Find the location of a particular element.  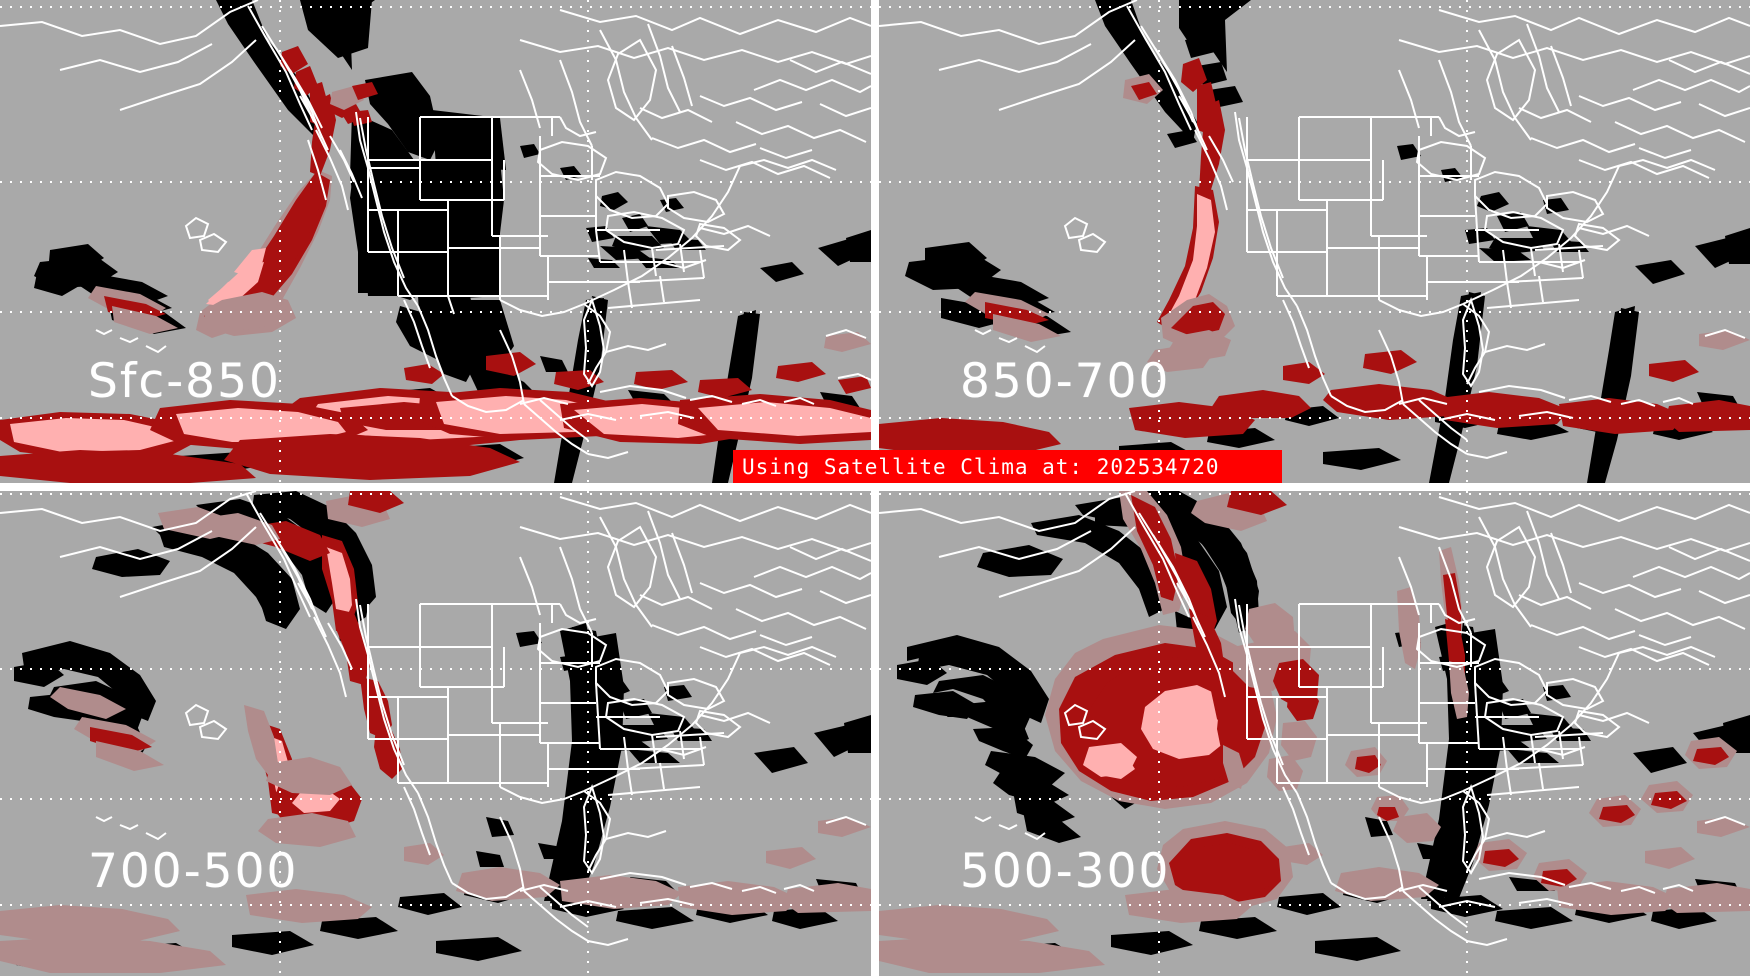

panel-label-sfc-850: Sfc-850 is located at coordinates (184, 381).